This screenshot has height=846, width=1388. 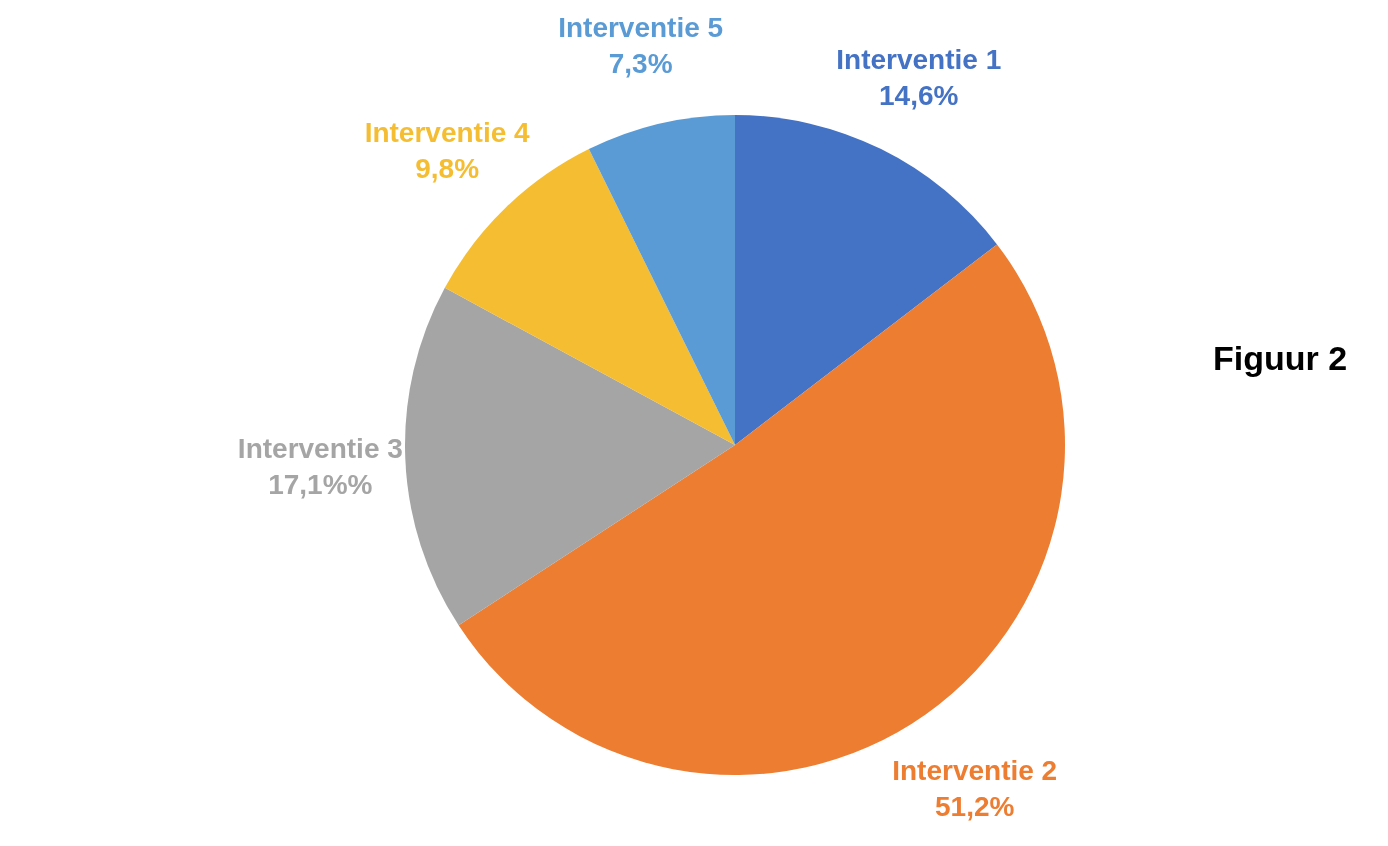 What do you see at coordinates (320, 448) in the screenshot?
I see `slice-label: Interventie 3` at bounding box center [320, 448].